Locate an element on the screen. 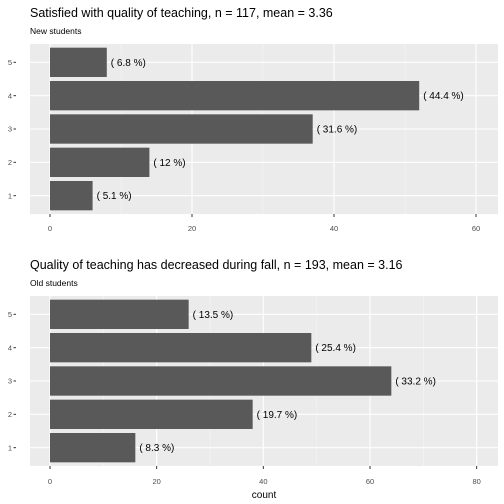 Image resolution: width=504 pixels, height=504 pixels. data-label: ( 12 %) is located at coordinates (169, 163).